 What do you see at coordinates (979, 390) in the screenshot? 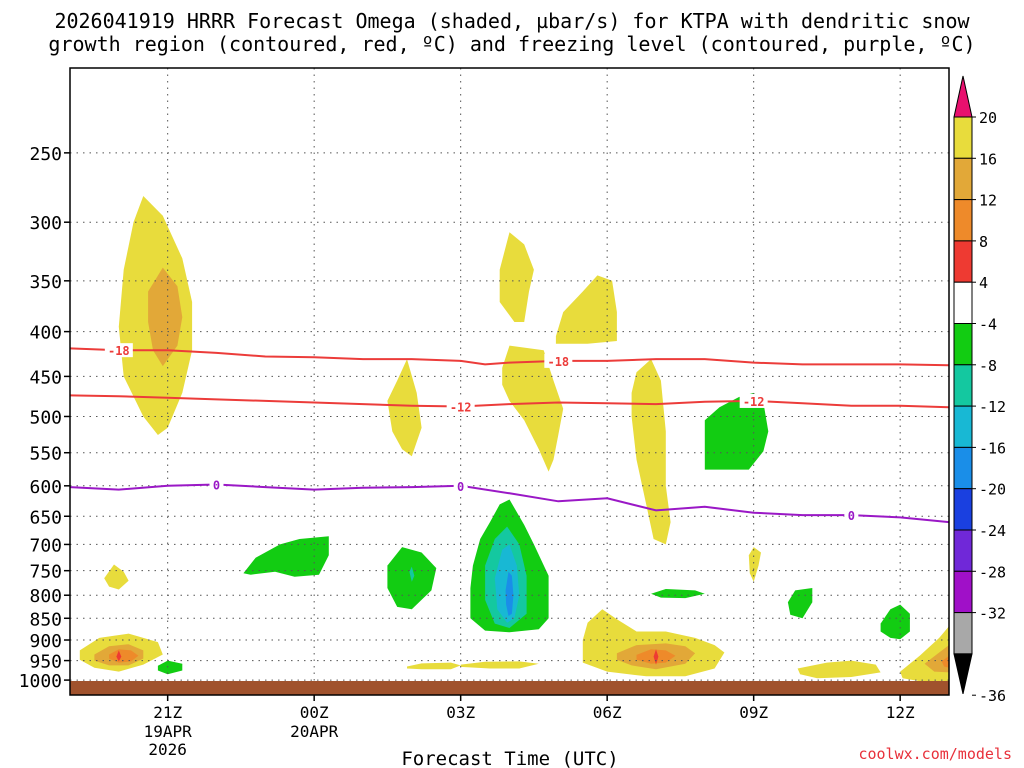
I see `colorbar: 20 16 12 8 4 -4 -8 -12 -16 -20 -24 -28 -32 -36` at bounding box center [979, 390].